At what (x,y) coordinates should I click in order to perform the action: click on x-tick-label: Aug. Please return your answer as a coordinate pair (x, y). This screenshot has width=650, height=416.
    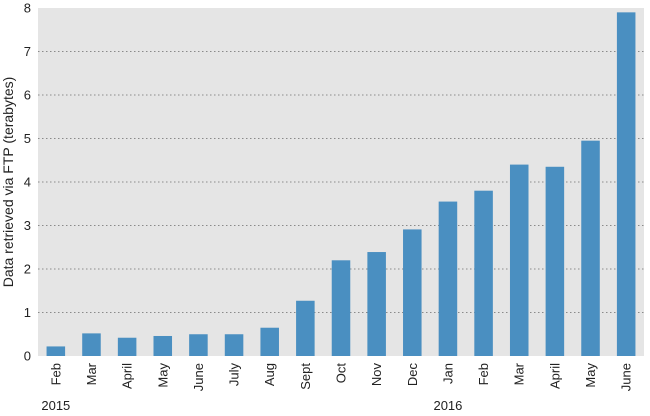
    Looking at the image, I should click on (269, 374).